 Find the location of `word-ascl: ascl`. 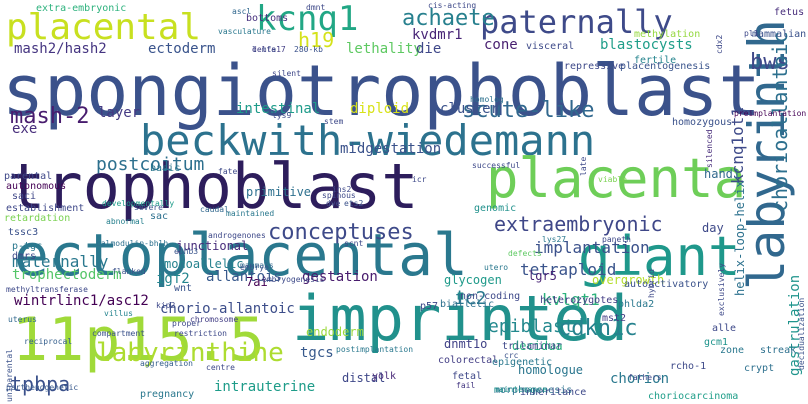

word-ascl: ascl is located at coordinates (242, 11).